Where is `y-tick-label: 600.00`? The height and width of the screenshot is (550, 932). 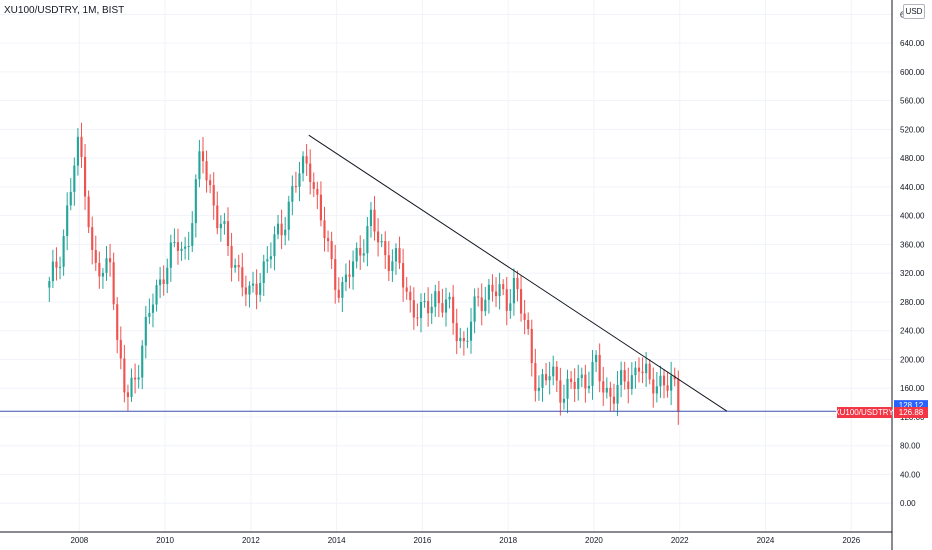
y-tick-label: 600.00 is located at coordinates (912, 72).